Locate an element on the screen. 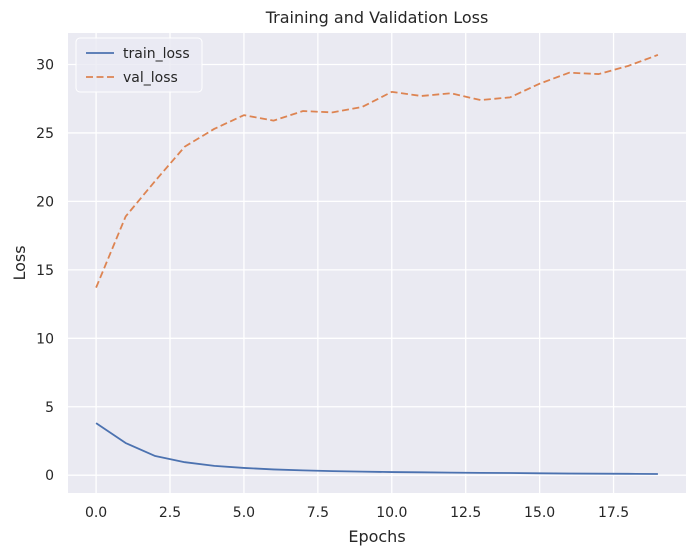 This screenshot has width=696, height=556. y-tick-label: 15 is located at coordinates (45, 271).